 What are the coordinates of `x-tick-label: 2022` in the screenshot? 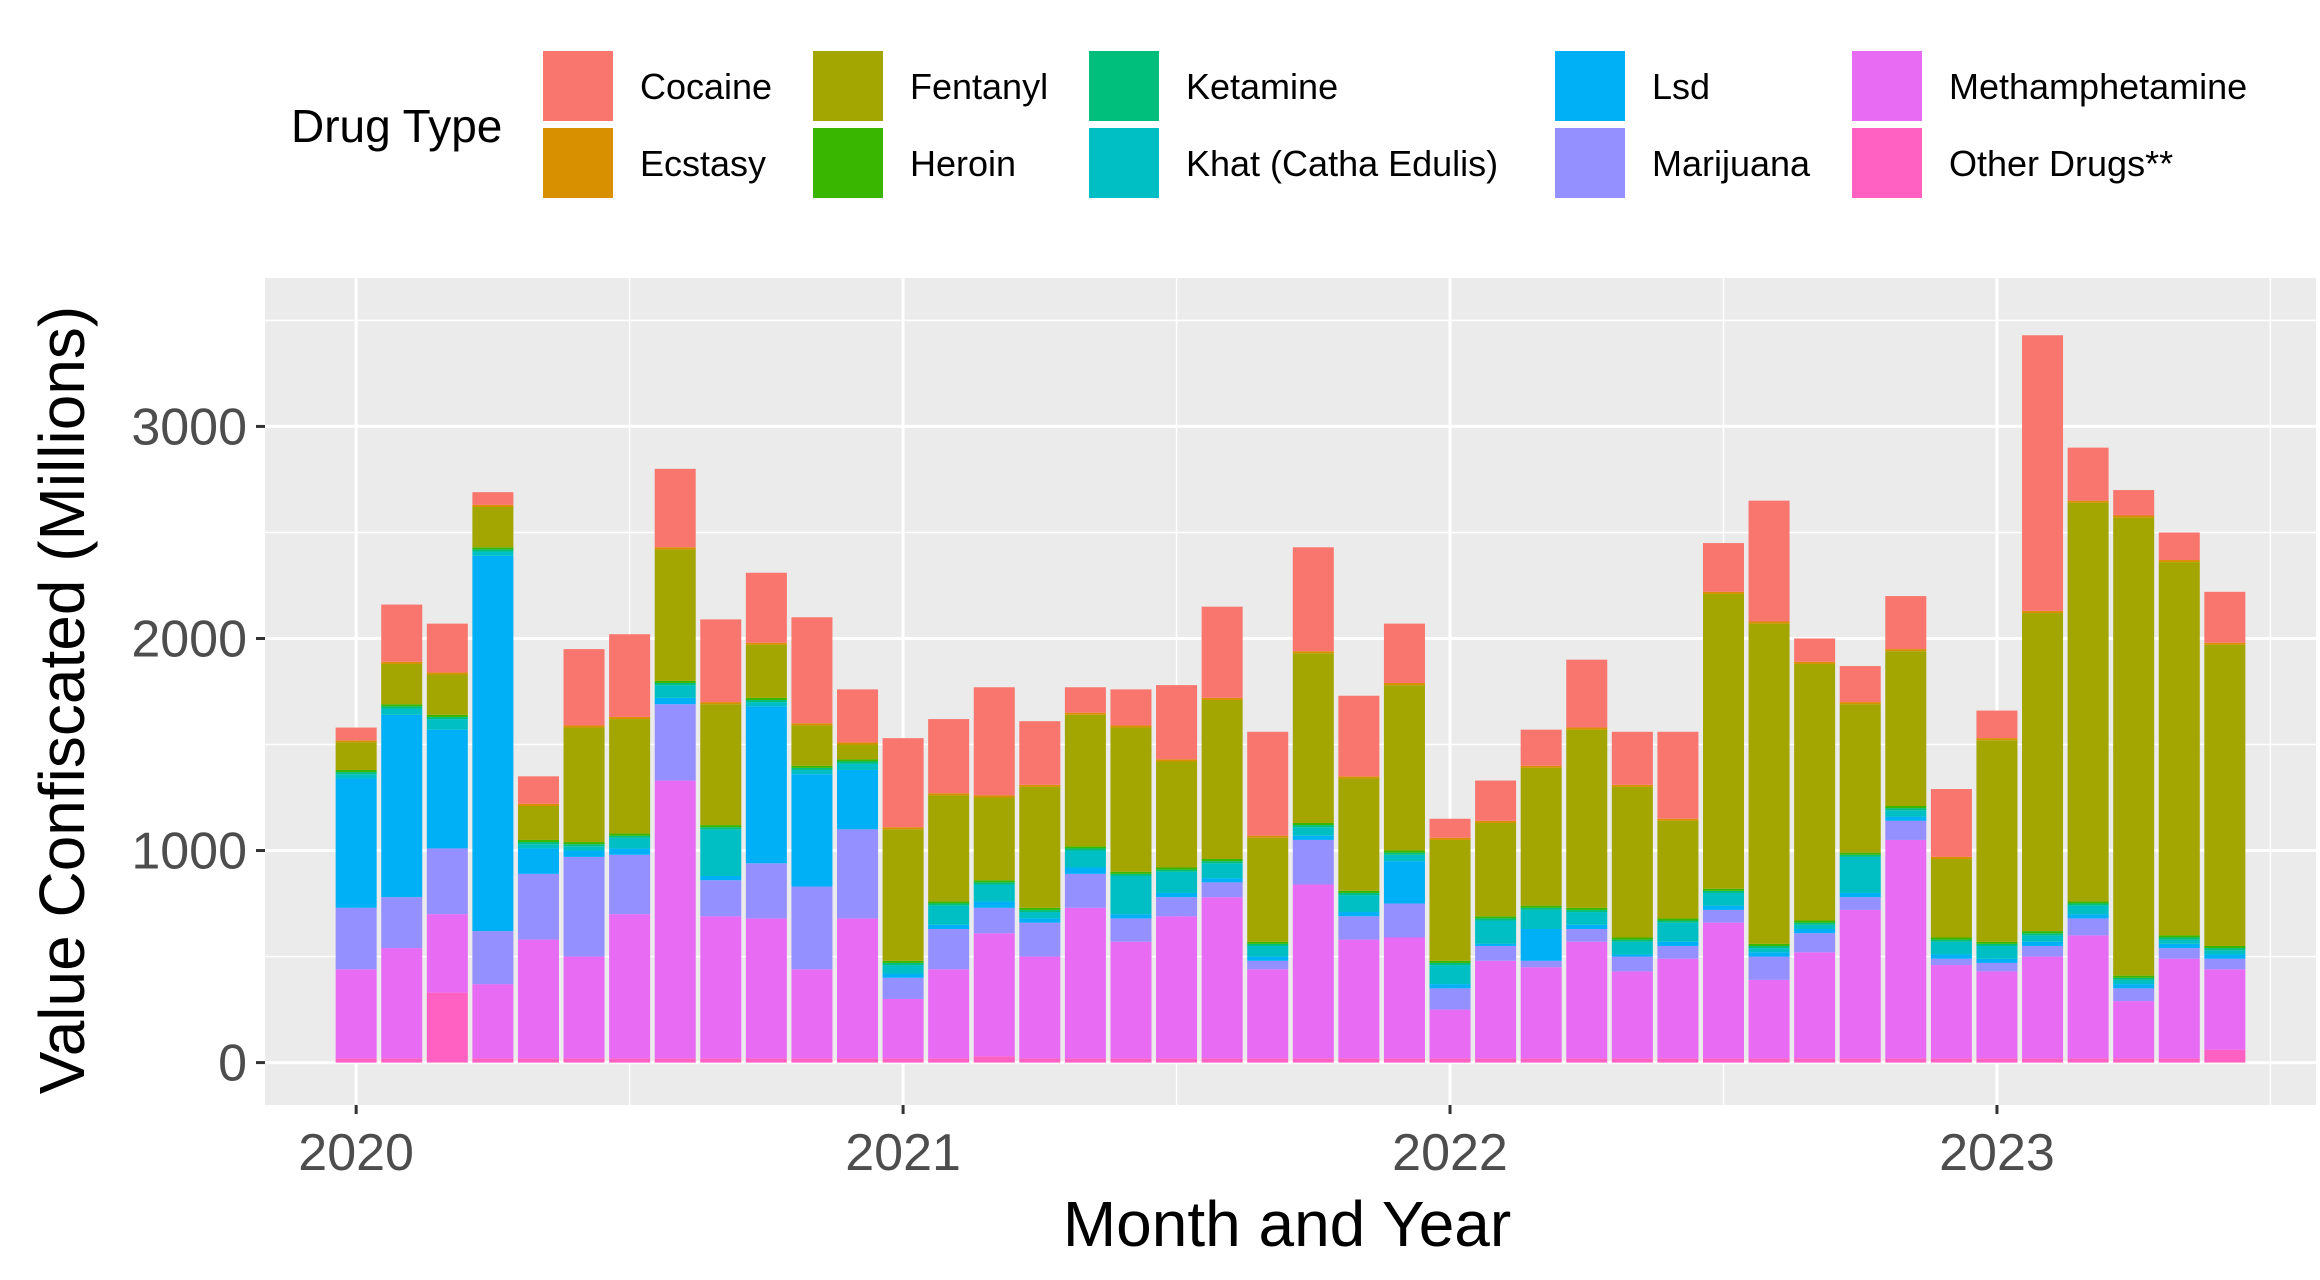 It's located at (1450, 1153).